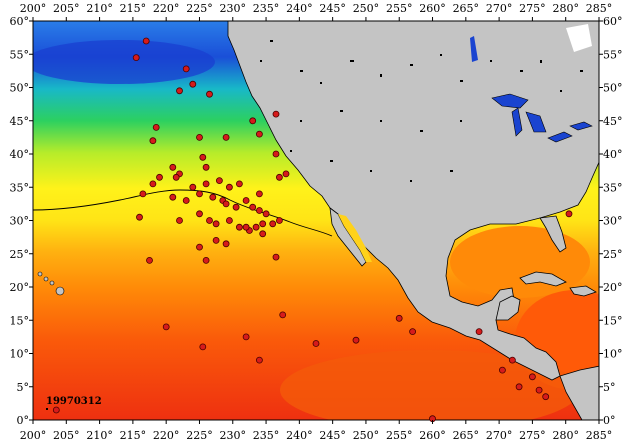  I want to click on y-tick-label-left: 60°, so click(20, 21).